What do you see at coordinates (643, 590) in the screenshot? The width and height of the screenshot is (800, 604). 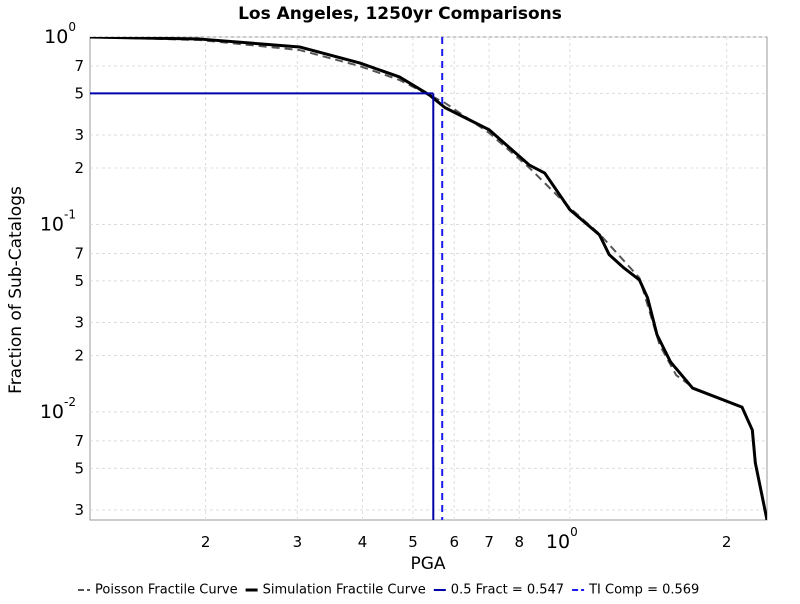 I see `legend-label: TI Comp = 0.569` at bounding box center [643, 590].